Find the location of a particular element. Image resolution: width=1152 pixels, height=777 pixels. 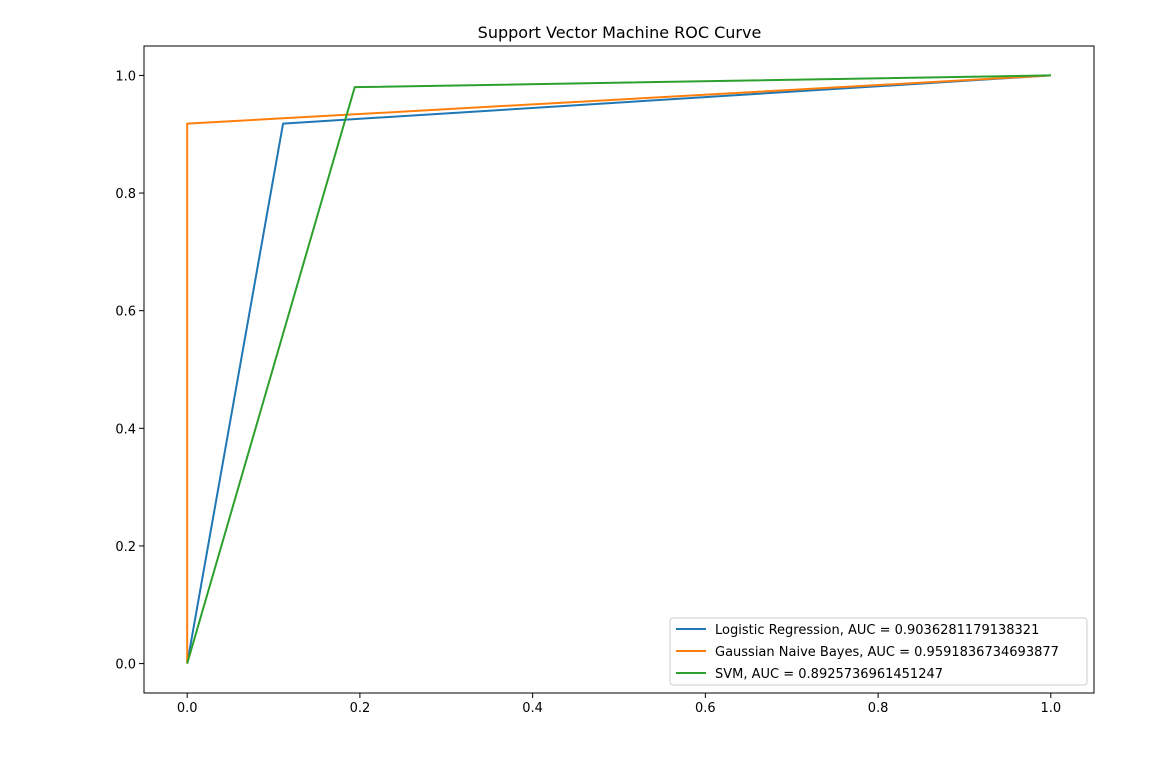

x-tick-label: 0.4 is located at coordinates (532, 708).